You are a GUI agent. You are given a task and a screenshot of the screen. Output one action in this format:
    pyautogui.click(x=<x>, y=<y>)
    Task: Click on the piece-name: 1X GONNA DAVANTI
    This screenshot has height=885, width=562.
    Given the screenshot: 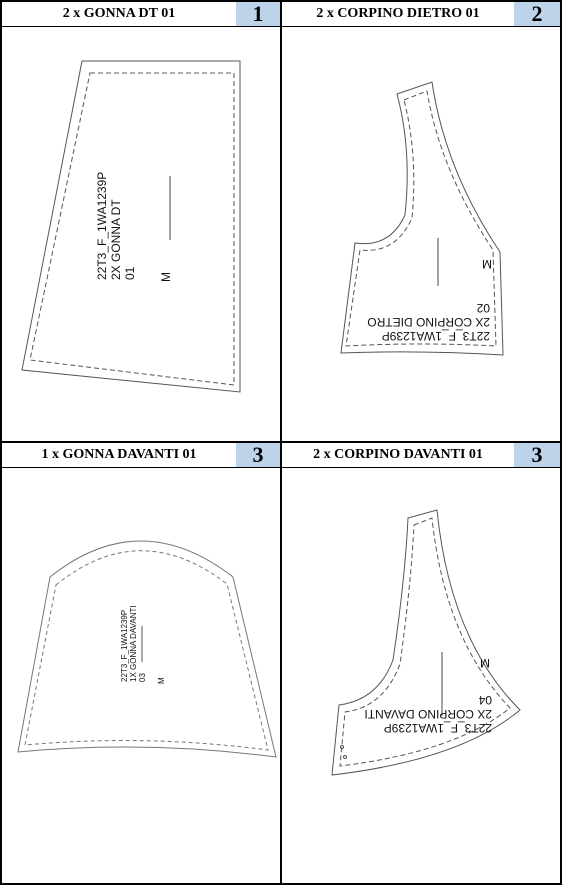 What is the action you would take?
    pyautogui.click(x=133, y=643)
    